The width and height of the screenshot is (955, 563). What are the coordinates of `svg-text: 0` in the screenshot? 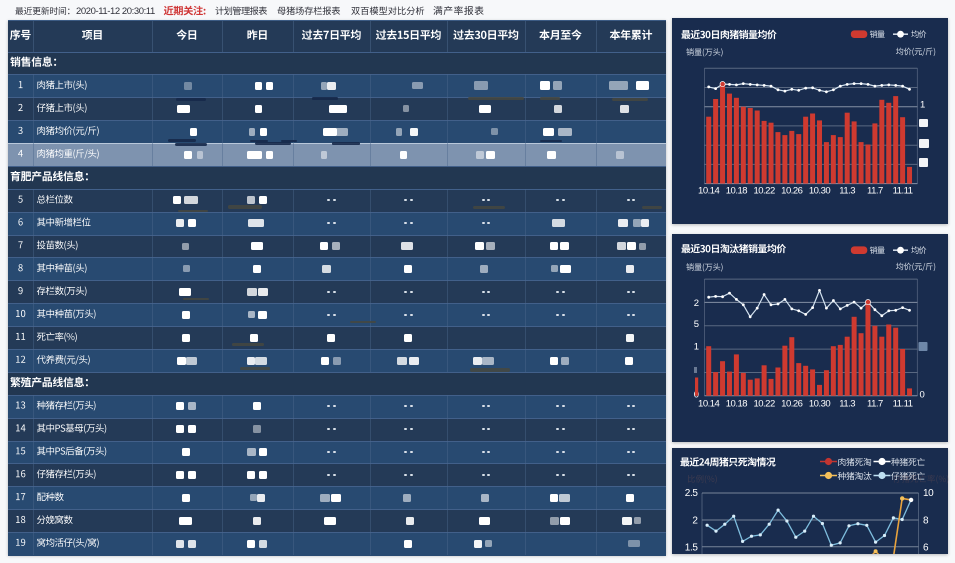 It's located at (922, 395).